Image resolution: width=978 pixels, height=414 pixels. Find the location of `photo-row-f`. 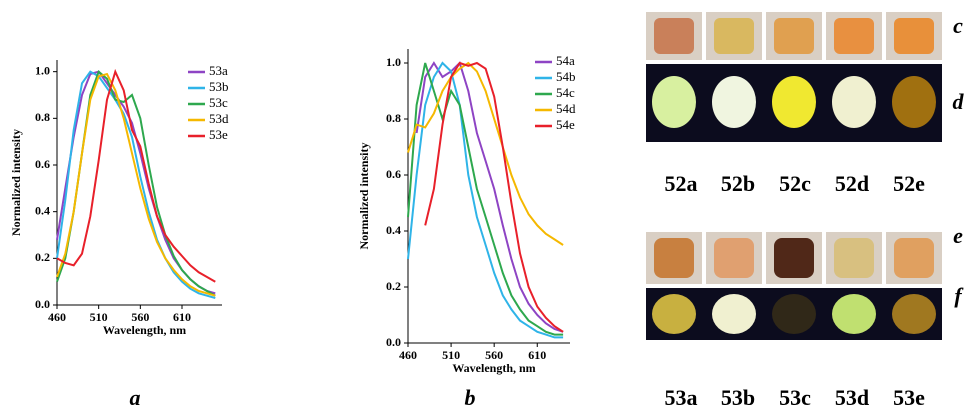

photo-row-f is located at coordinates (794, 314).